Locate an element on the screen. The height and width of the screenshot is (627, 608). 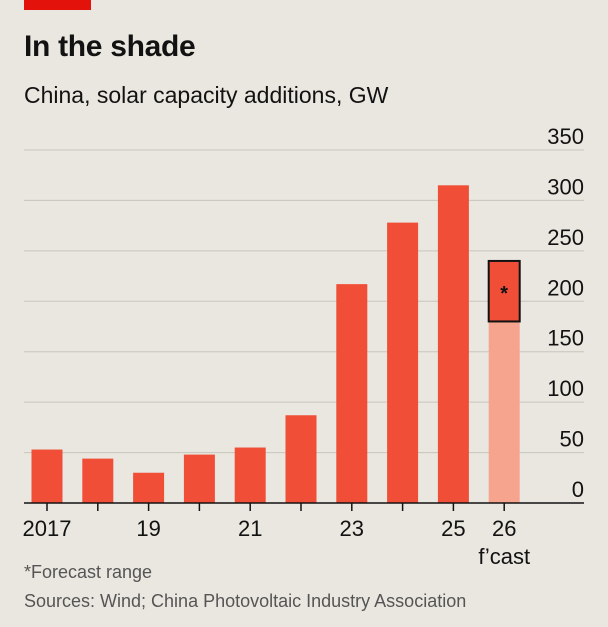
bar-2021 is located at coordinates (250, 475).